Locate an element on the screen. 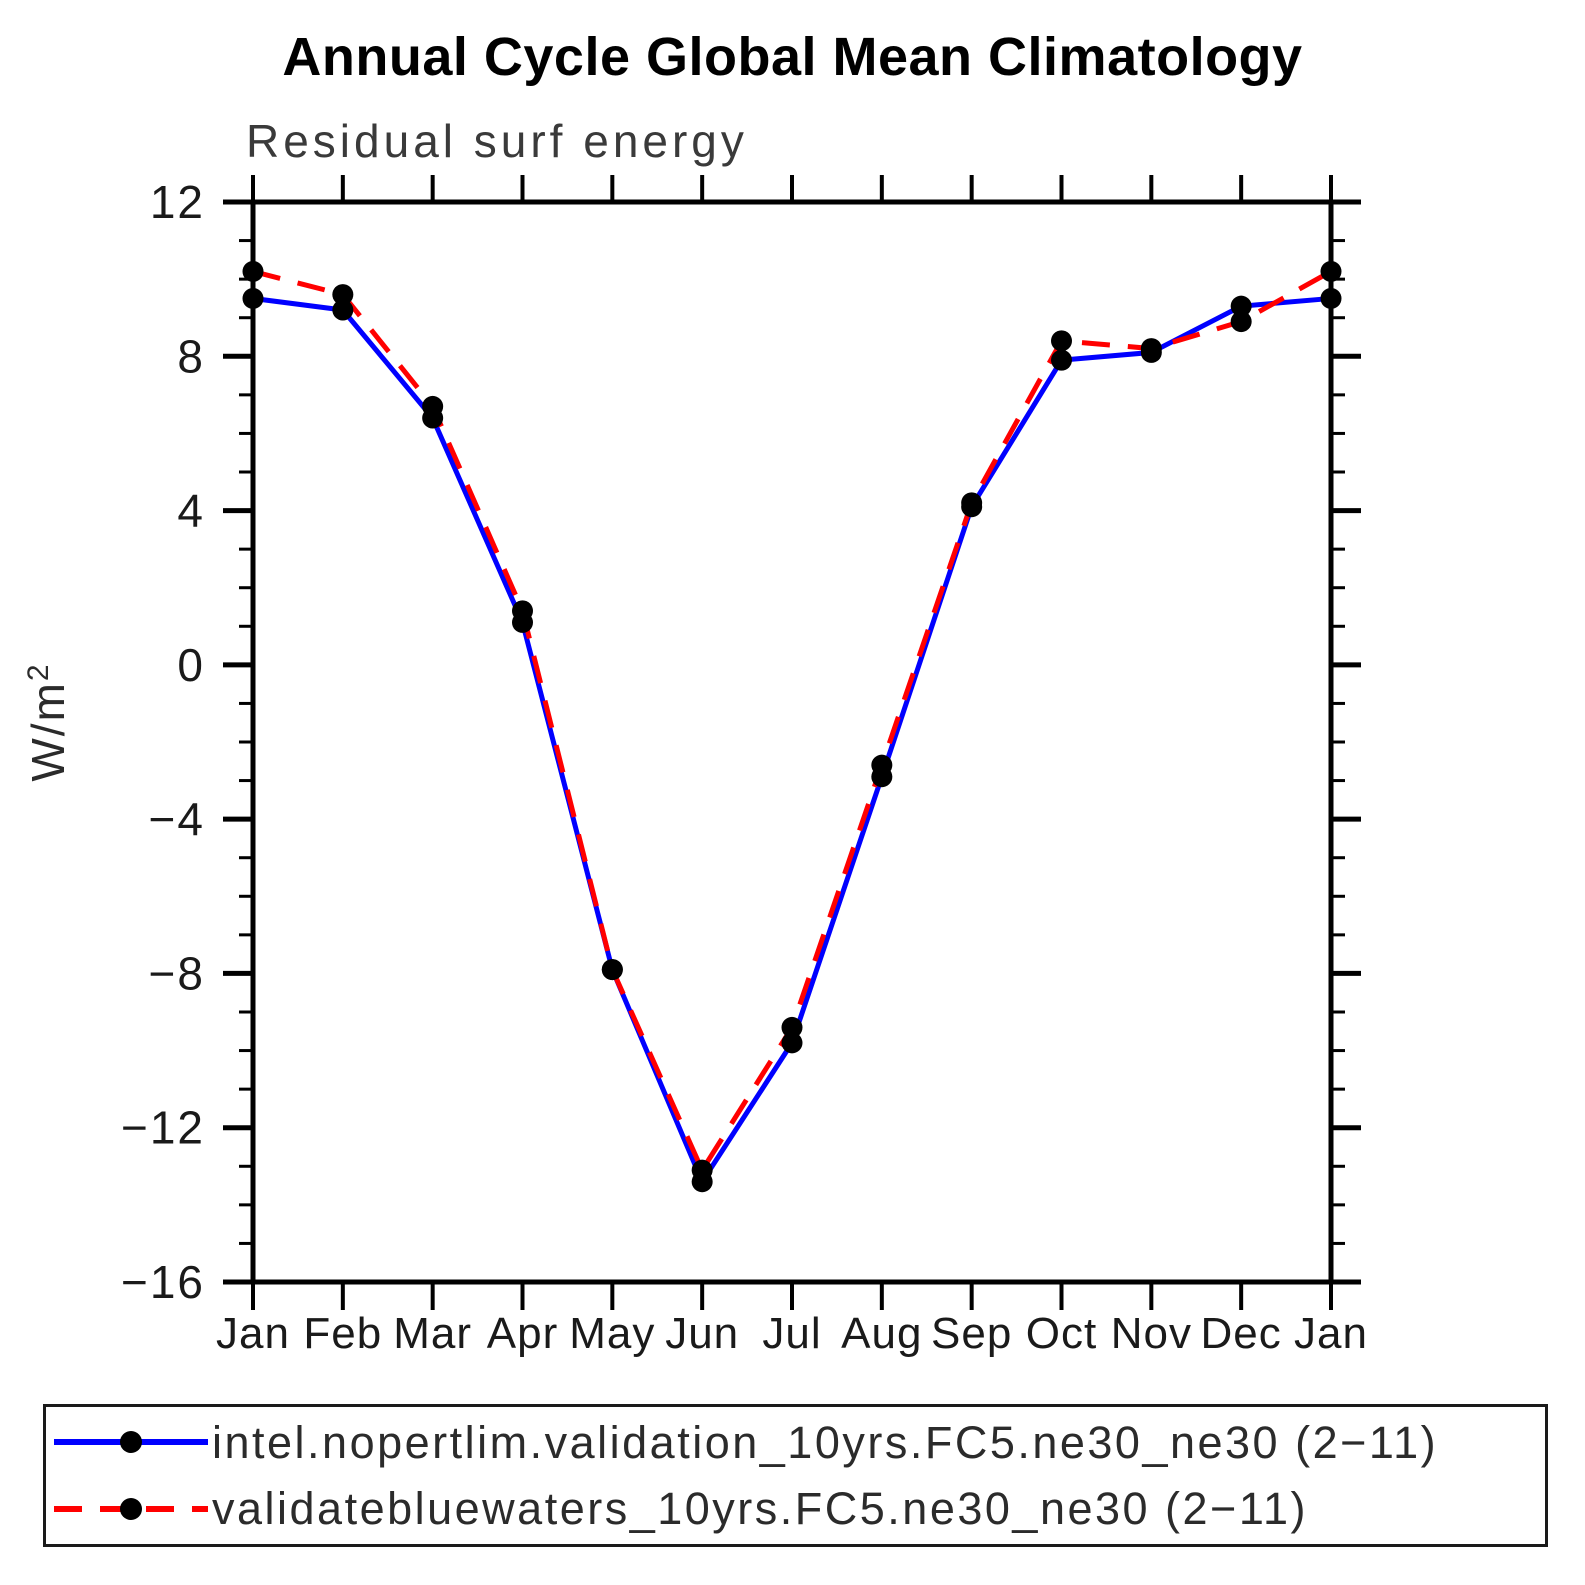  x-tick-label: Aug is located at coordinates (881, 1333).